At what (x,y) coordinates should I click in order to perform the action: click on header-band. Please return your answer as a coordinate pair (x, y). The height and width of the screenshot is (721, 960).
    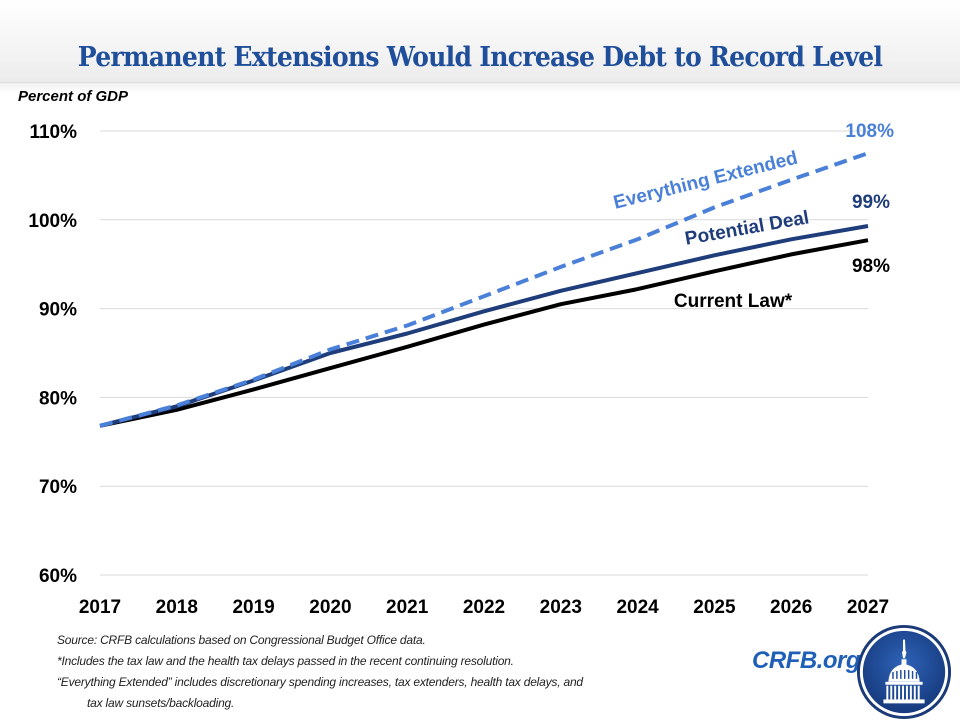
    Looking at the image, I should click on (480, 41).